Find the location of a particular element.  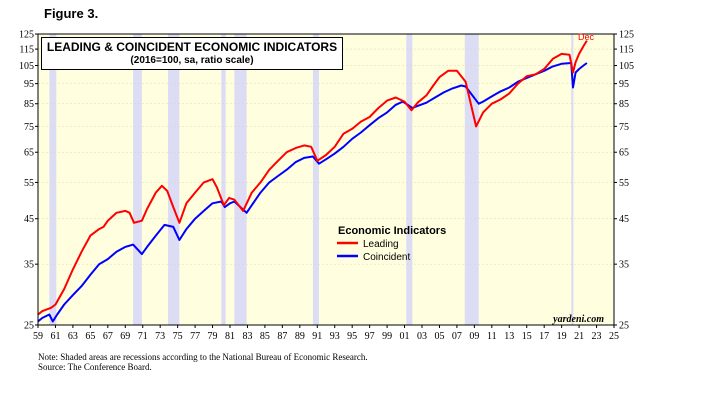

y-tick-label-right: 115 is located at coordinates (626, 50).